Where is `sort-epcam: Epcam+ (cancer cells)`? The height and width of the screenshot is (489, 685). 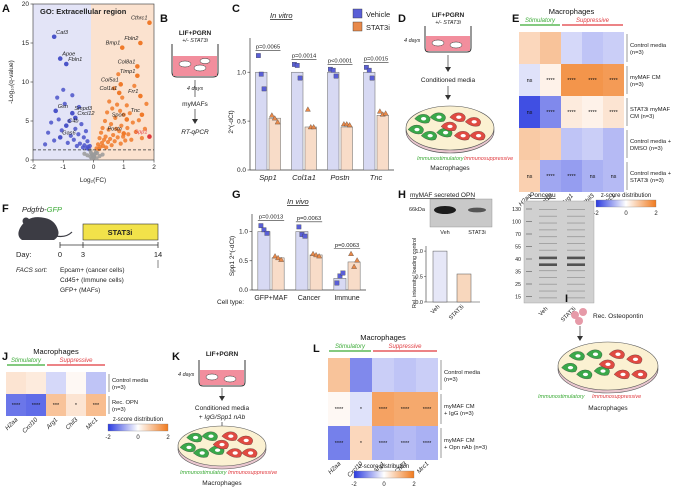 sort-epcam: Epcam+ (cancer cells) is located at coordinates (92, 270).